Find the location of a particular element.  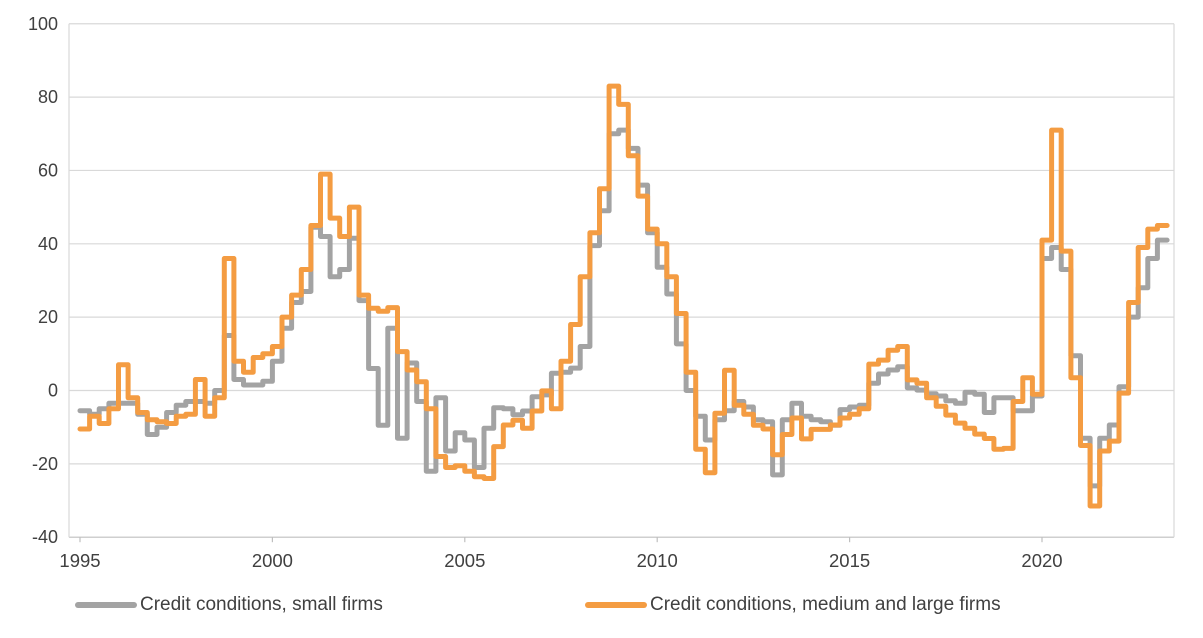

x-axis-tick-label: 2005 is located at coordinates (464, 560).